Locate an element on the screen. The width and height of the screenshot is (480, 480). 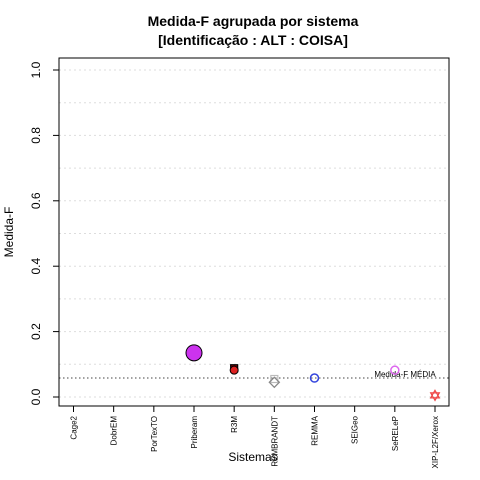
x-tick-label: XIP-L2F/Xerox is located at coordinates (435, 442).